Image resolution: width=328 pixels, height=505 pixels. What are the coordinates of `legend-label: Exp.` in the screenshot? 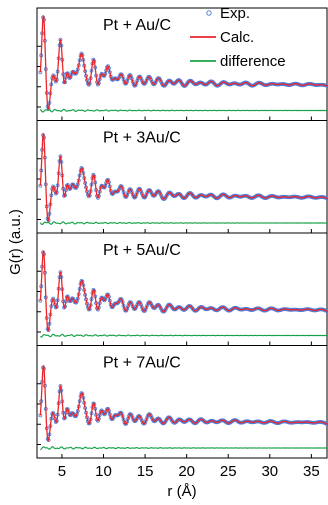 It's located at (235, 13).